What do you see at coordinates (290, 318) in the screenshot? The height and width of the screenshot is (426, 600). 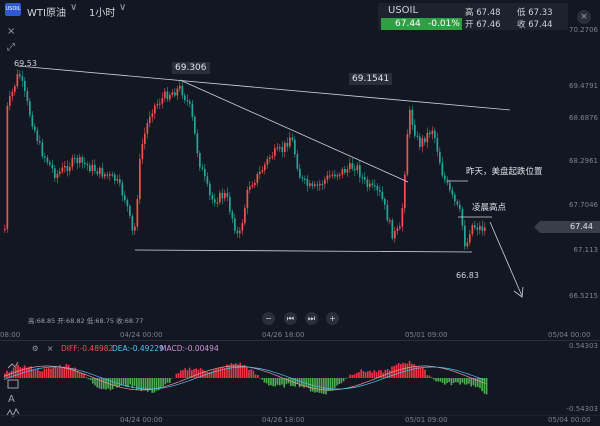 I see `scroll-start-button: ⏮` at bounding box center [290, 318].